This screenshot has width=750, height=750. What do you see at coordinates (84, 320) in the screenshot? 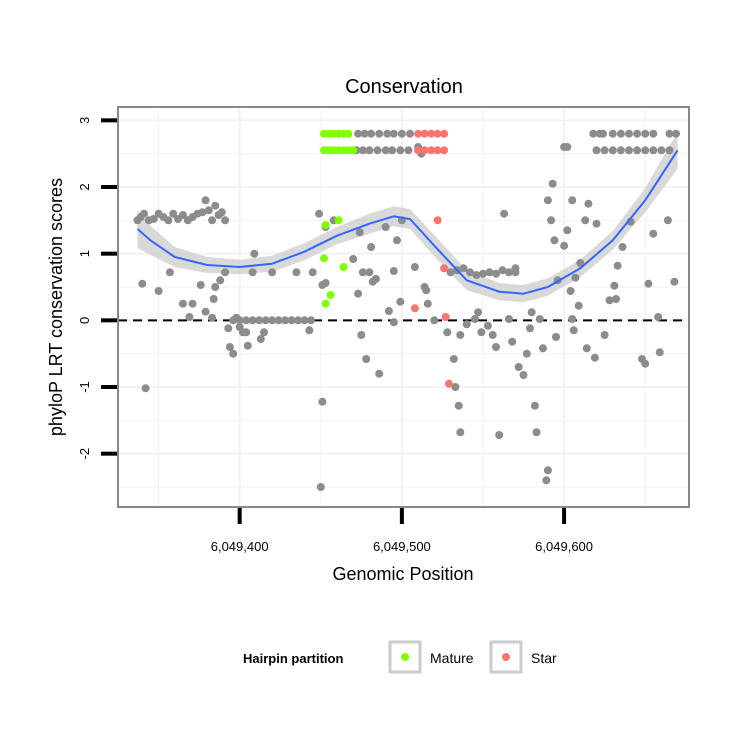
I see `y-tick-label: 0` at bounding box center [84, 320].